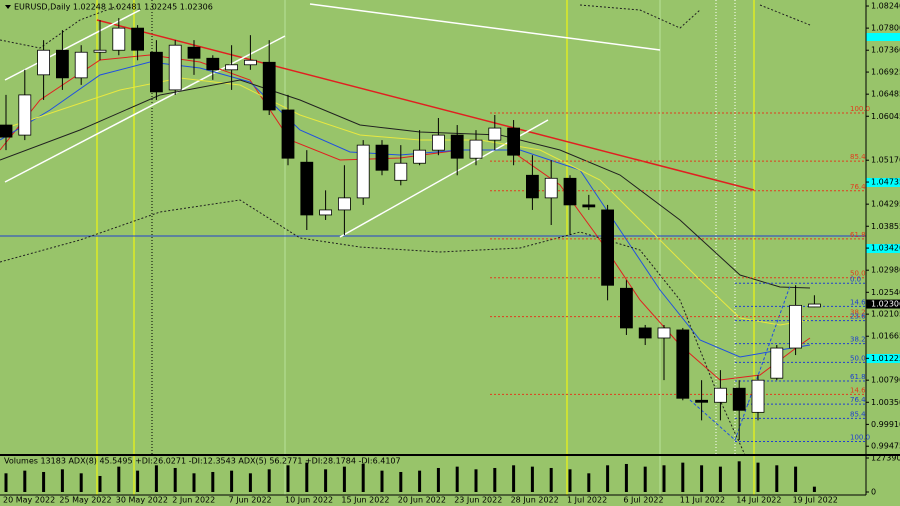  I want to click on y-tick-label: 1.07360, so click(885, 50).